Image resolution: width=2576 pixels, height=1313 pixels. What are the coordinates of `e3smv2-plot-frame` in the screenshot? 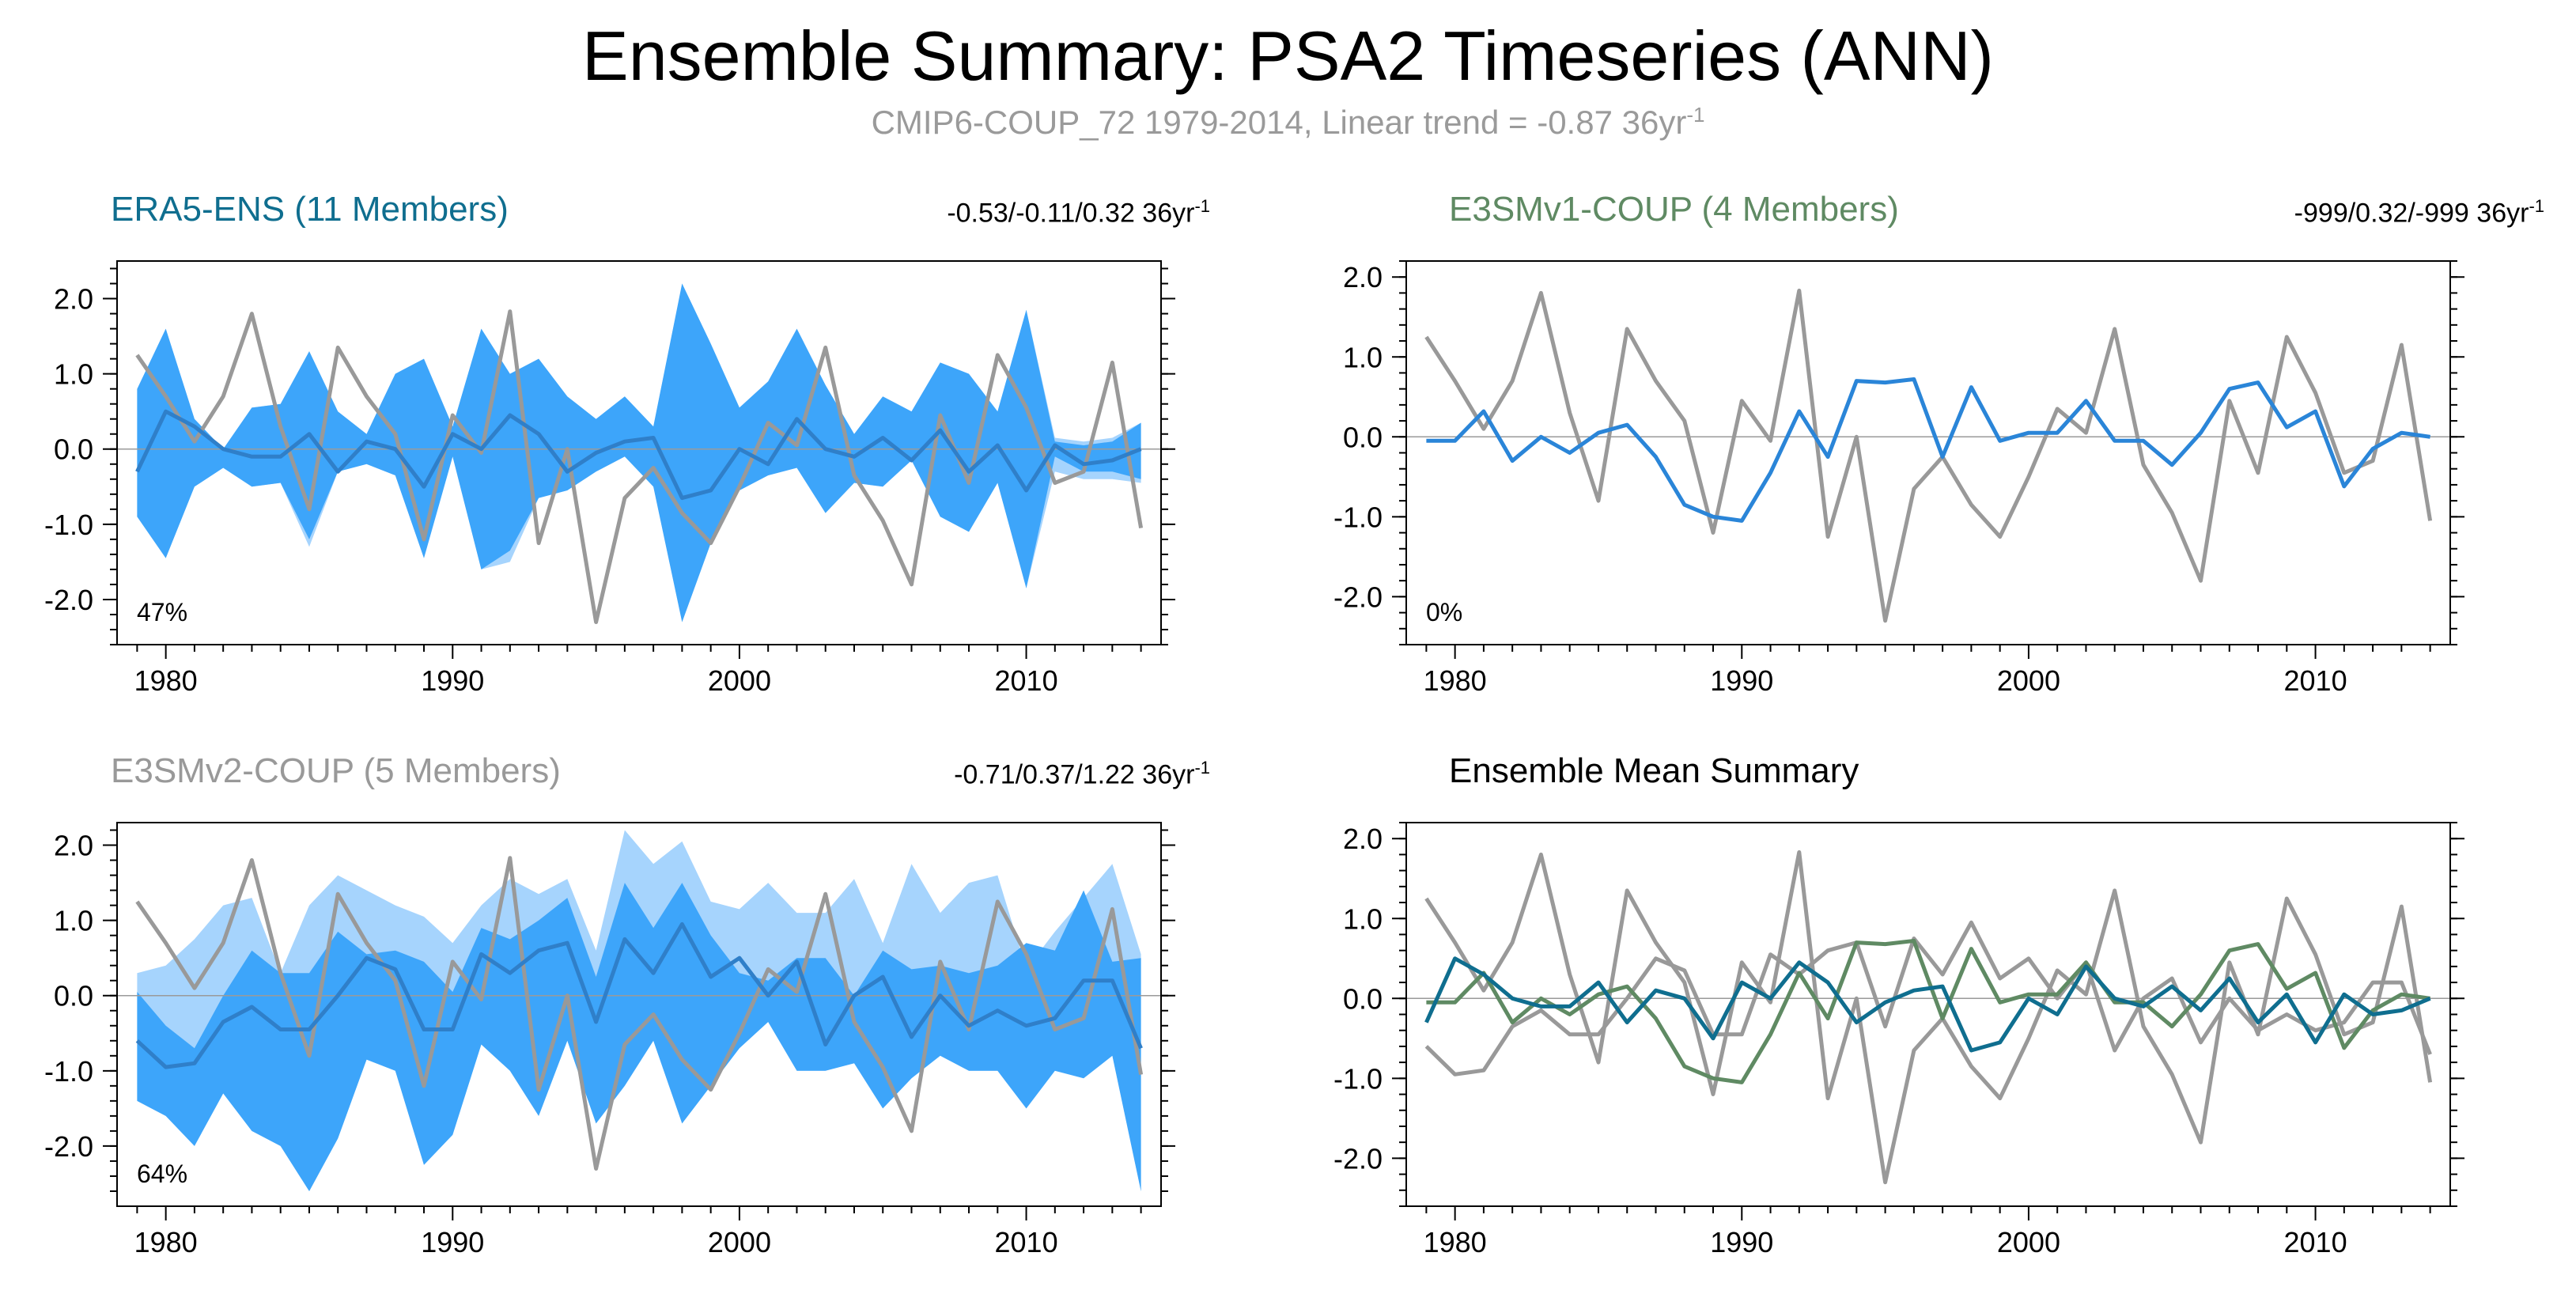 It's located at (639, 1014).